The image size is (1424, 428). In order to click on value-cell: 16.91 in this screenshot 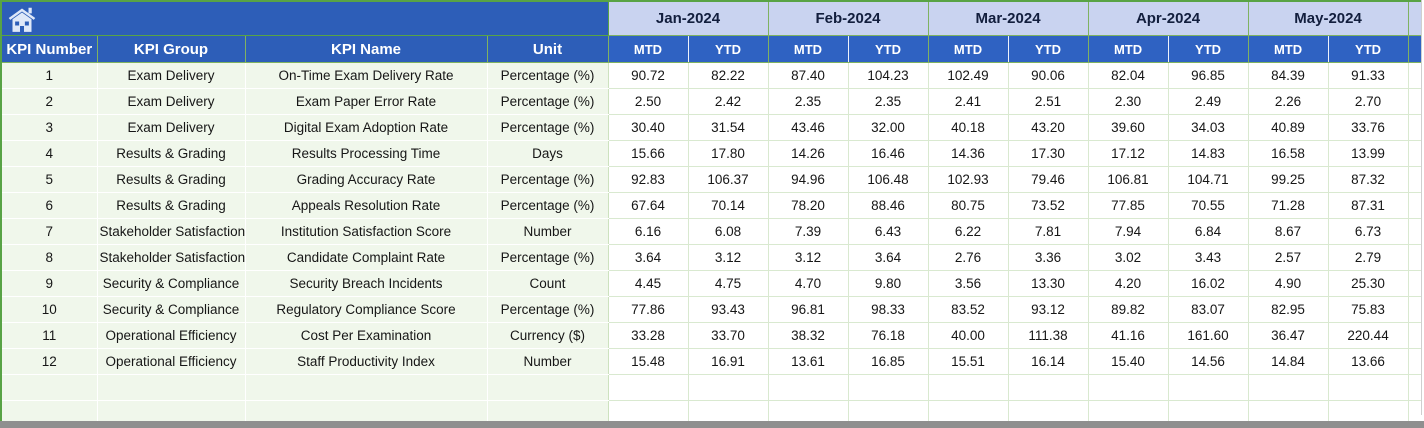, I will do `click(728, 361)`.